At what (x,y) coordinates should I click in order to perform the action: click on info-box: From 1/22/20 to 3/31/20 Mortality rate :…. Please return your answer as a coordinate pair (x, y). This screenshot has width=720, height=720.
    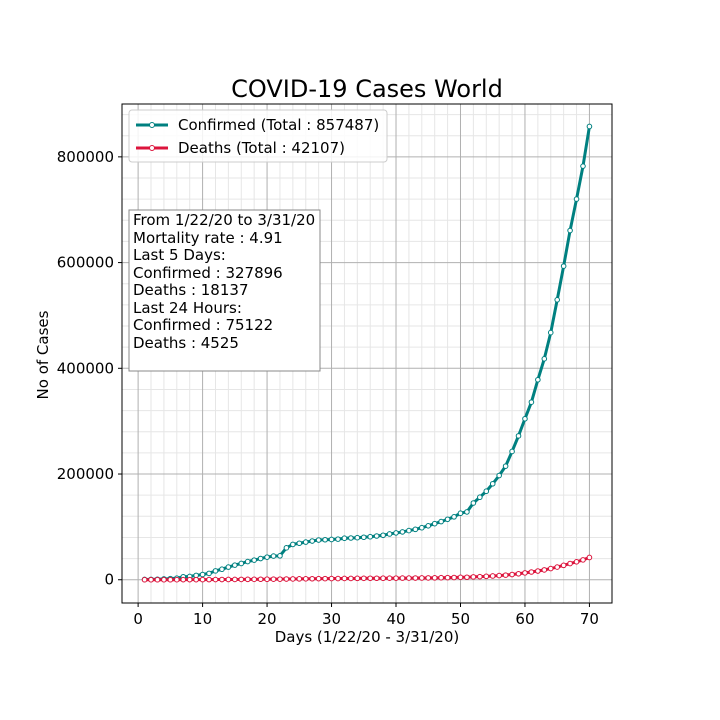
    Looking at the image, I should click on (224, 290).